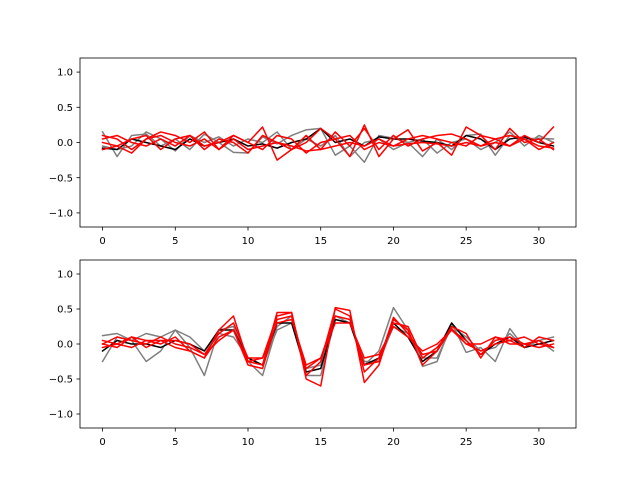 The width and height of the screenshot is (640, 480). Describe the element at coordinates (175, 241) in the screenshot. I see `x-tick-label-0-1: 5` at that location.